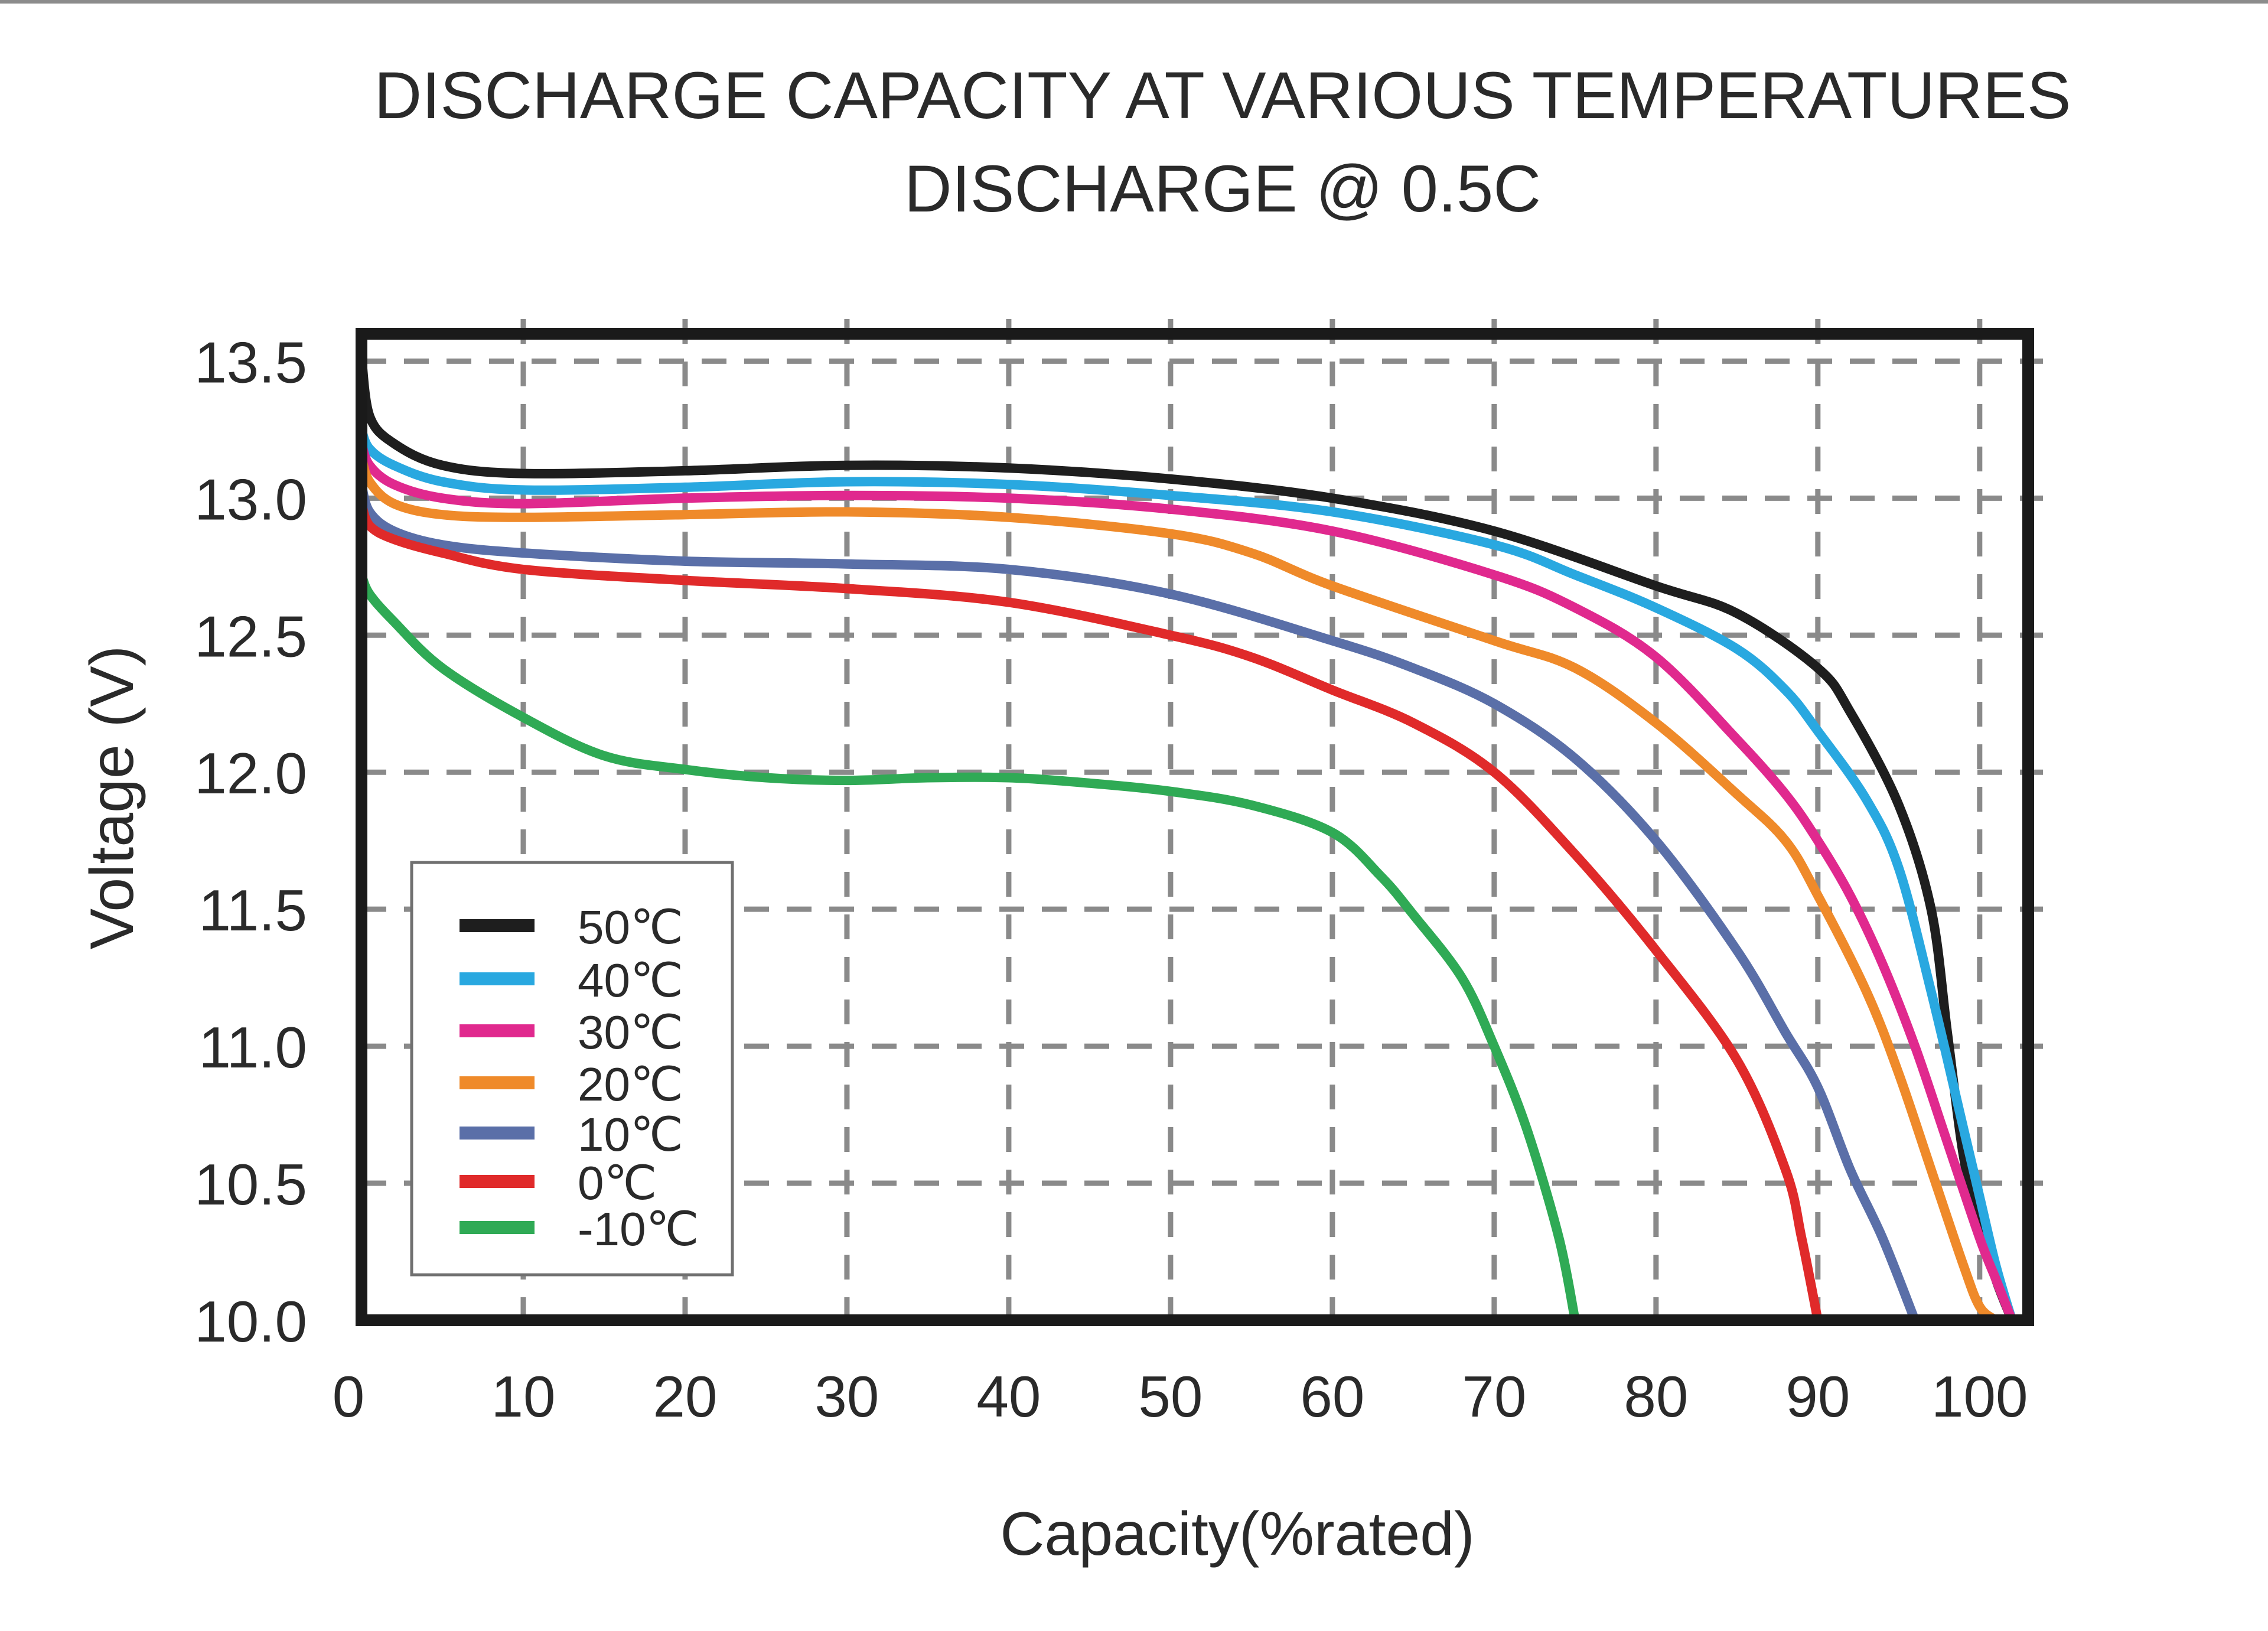 The height and width of the screenshot is (1631, 2268). Describe the element at coordinates (1237, 1534) in the screenshot. I see `x-axis-label: Capacity(%rated)` at that location.